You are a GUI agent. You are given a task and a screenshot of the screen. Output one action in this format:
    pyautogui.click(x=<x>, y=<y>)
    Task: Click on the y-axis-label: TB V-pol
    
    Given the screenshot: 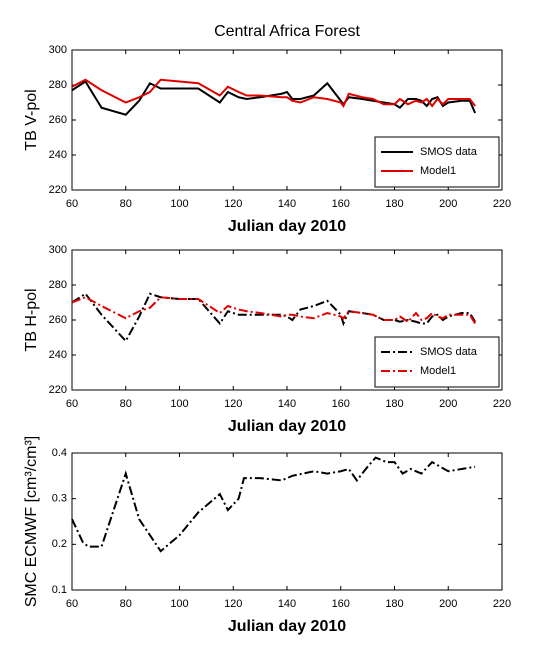 What is the action you would take?
    pyautogui.click(x=31, y=119)
    